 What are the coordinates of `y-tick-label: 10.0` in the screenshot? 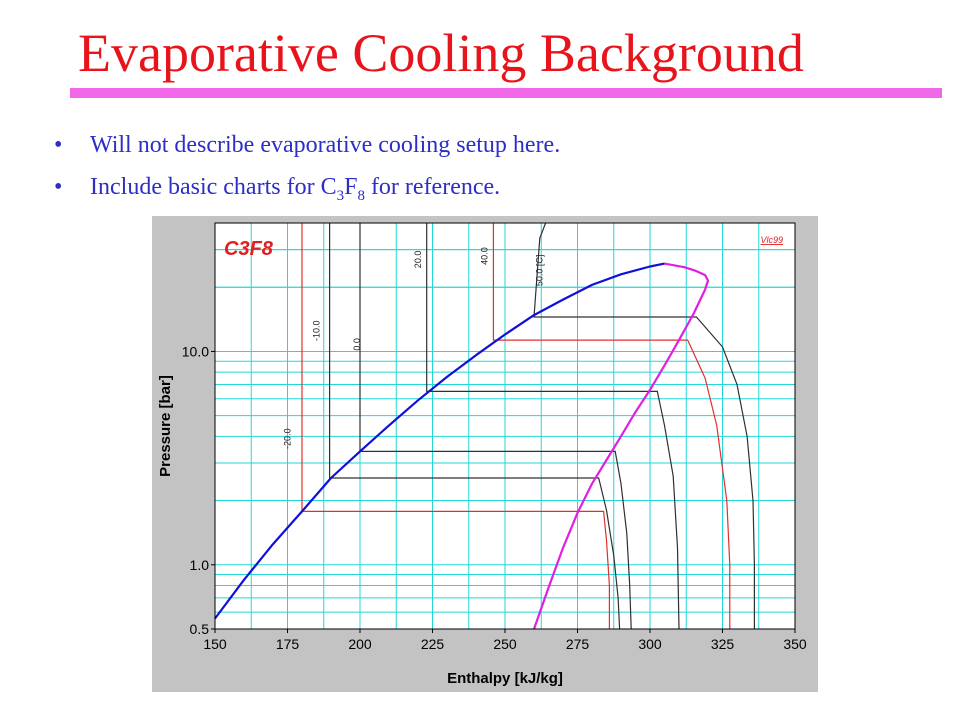 It's located at (195, 351).